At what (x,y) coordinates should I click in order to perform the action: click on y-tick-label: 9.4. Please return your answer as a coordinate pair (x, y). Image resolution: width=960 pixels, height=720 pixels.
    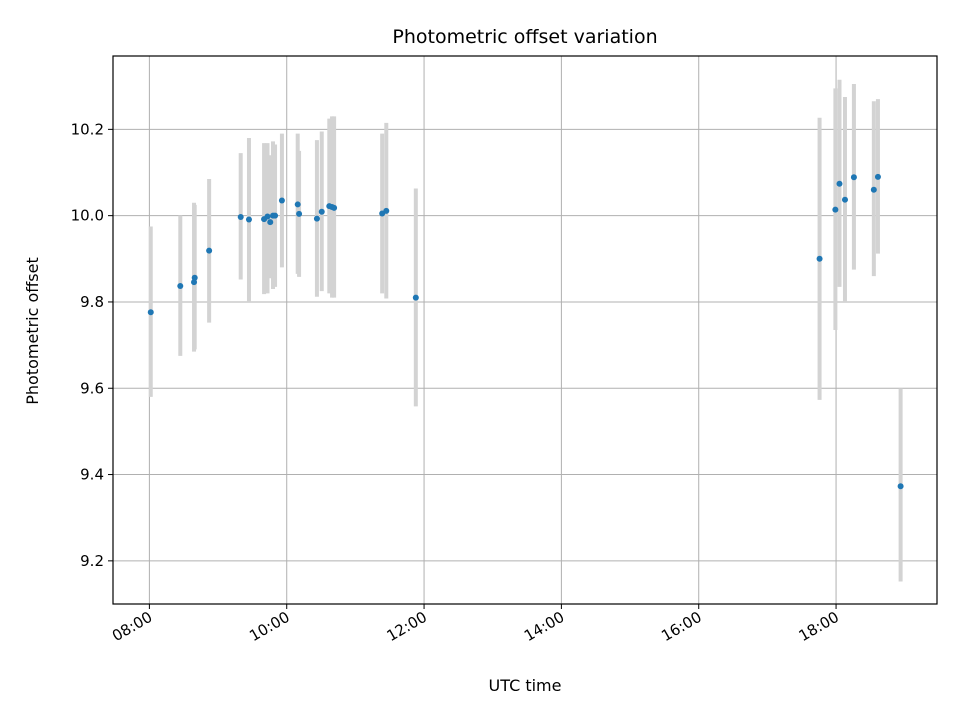
    Looking at the image, I should click on (92, 475).